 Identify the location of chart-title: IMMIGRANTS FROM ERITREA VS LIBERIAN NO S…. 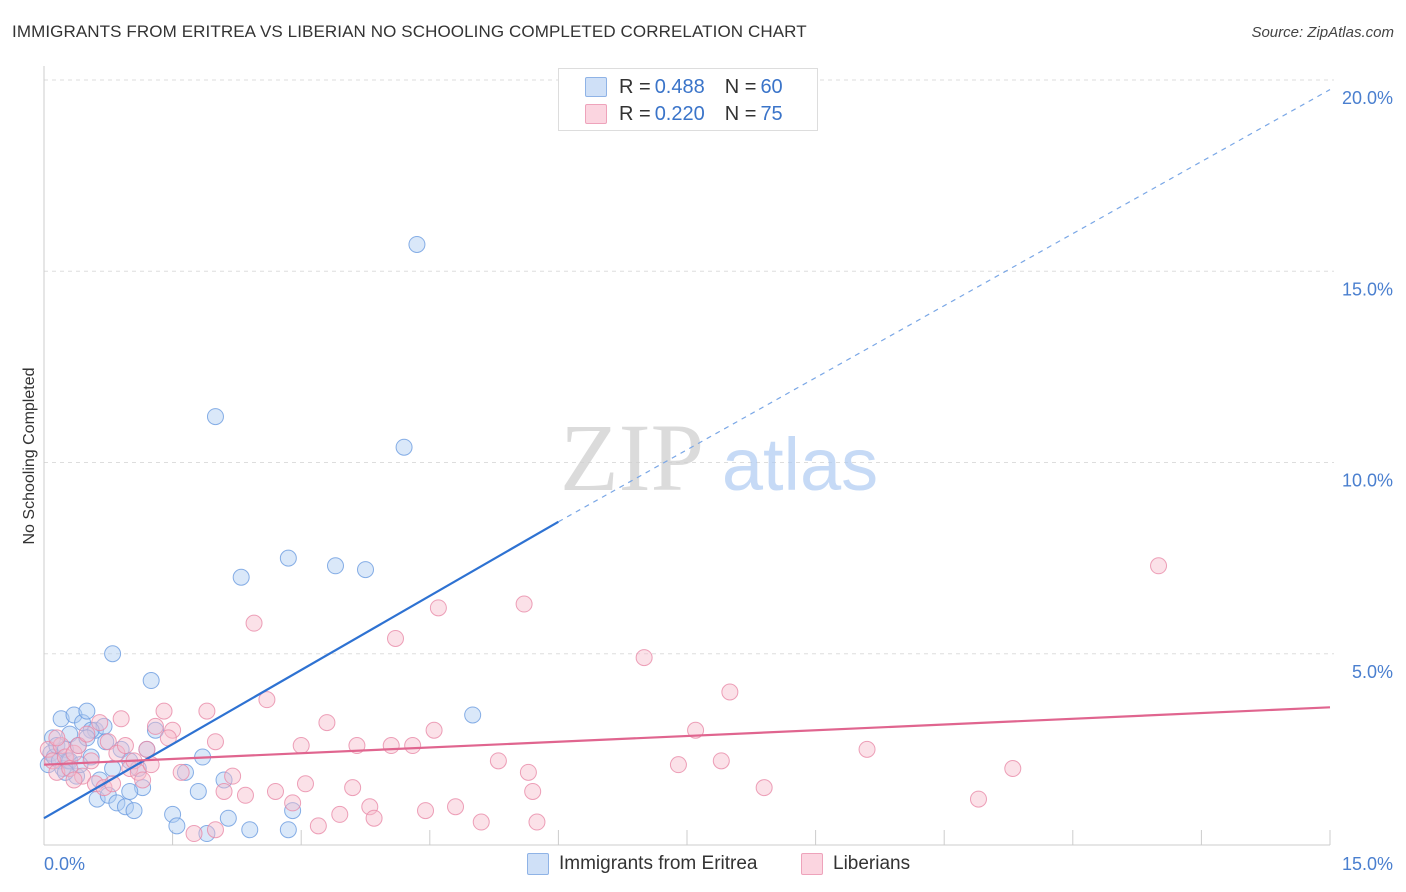
(409, 31).